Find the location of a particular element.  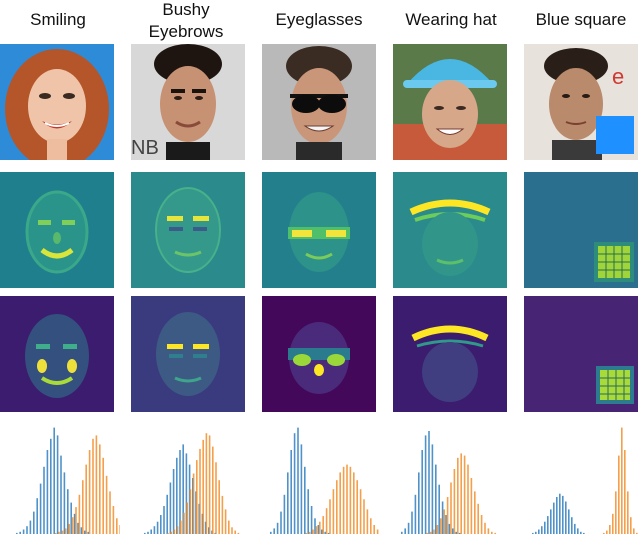

saliency-map-eyeglasses is located at coordinates (319, 230).